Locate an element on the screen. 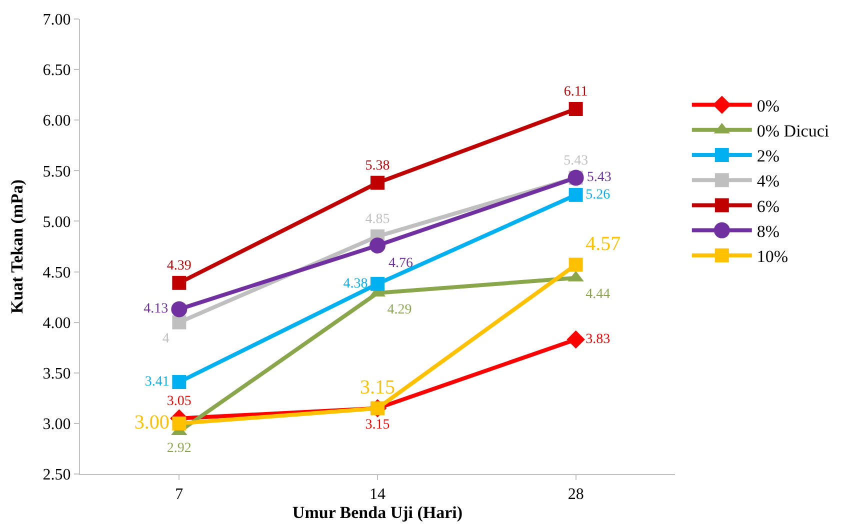 Image resolution: width=847 pixels, height=529 pixels. data-label: 3.05 is located at coordinates (179, 402).